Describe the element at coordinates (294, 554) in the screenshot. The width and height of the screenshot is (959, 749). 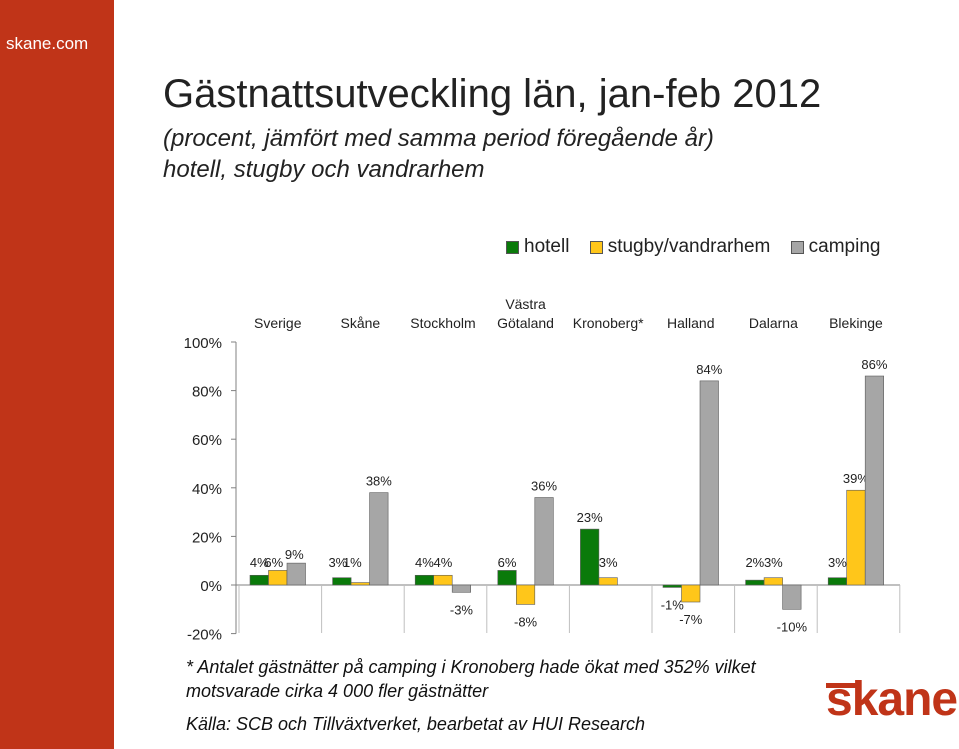
I see `data-label: 9%` at that location.